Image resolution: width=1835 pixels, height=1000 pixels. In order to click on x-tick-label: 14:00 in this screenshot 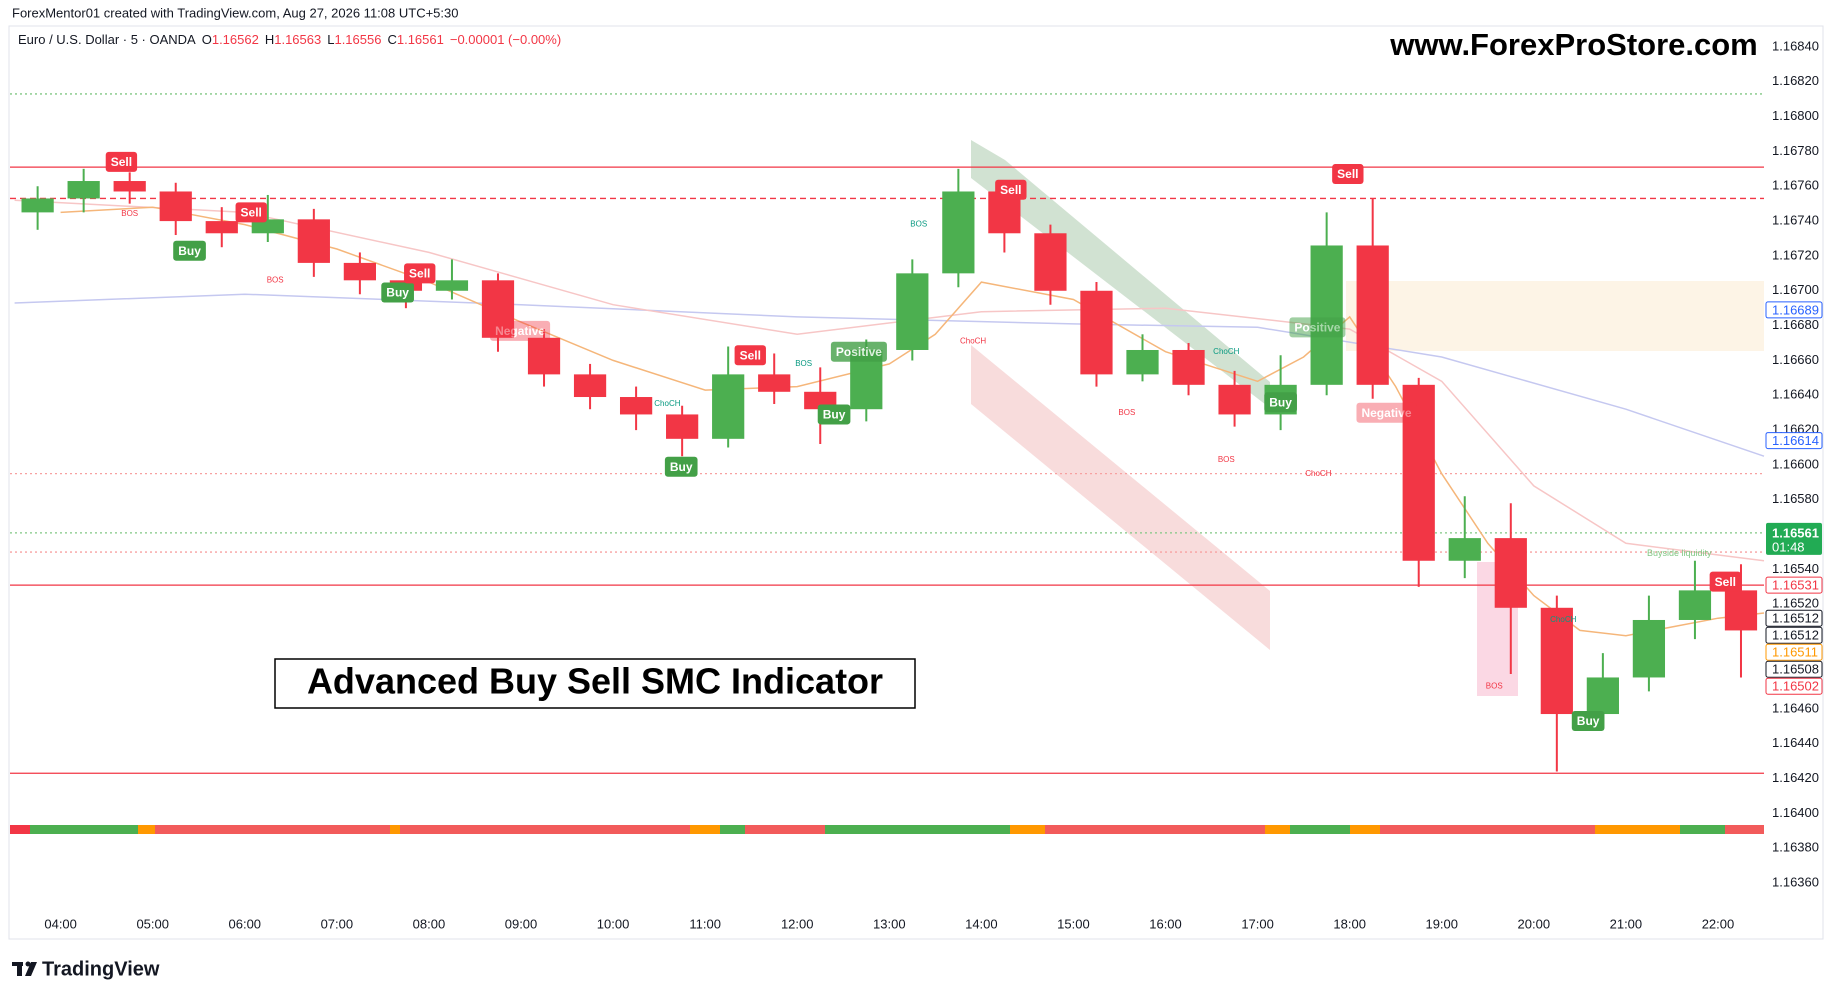, I will do `click(981, 923)`.